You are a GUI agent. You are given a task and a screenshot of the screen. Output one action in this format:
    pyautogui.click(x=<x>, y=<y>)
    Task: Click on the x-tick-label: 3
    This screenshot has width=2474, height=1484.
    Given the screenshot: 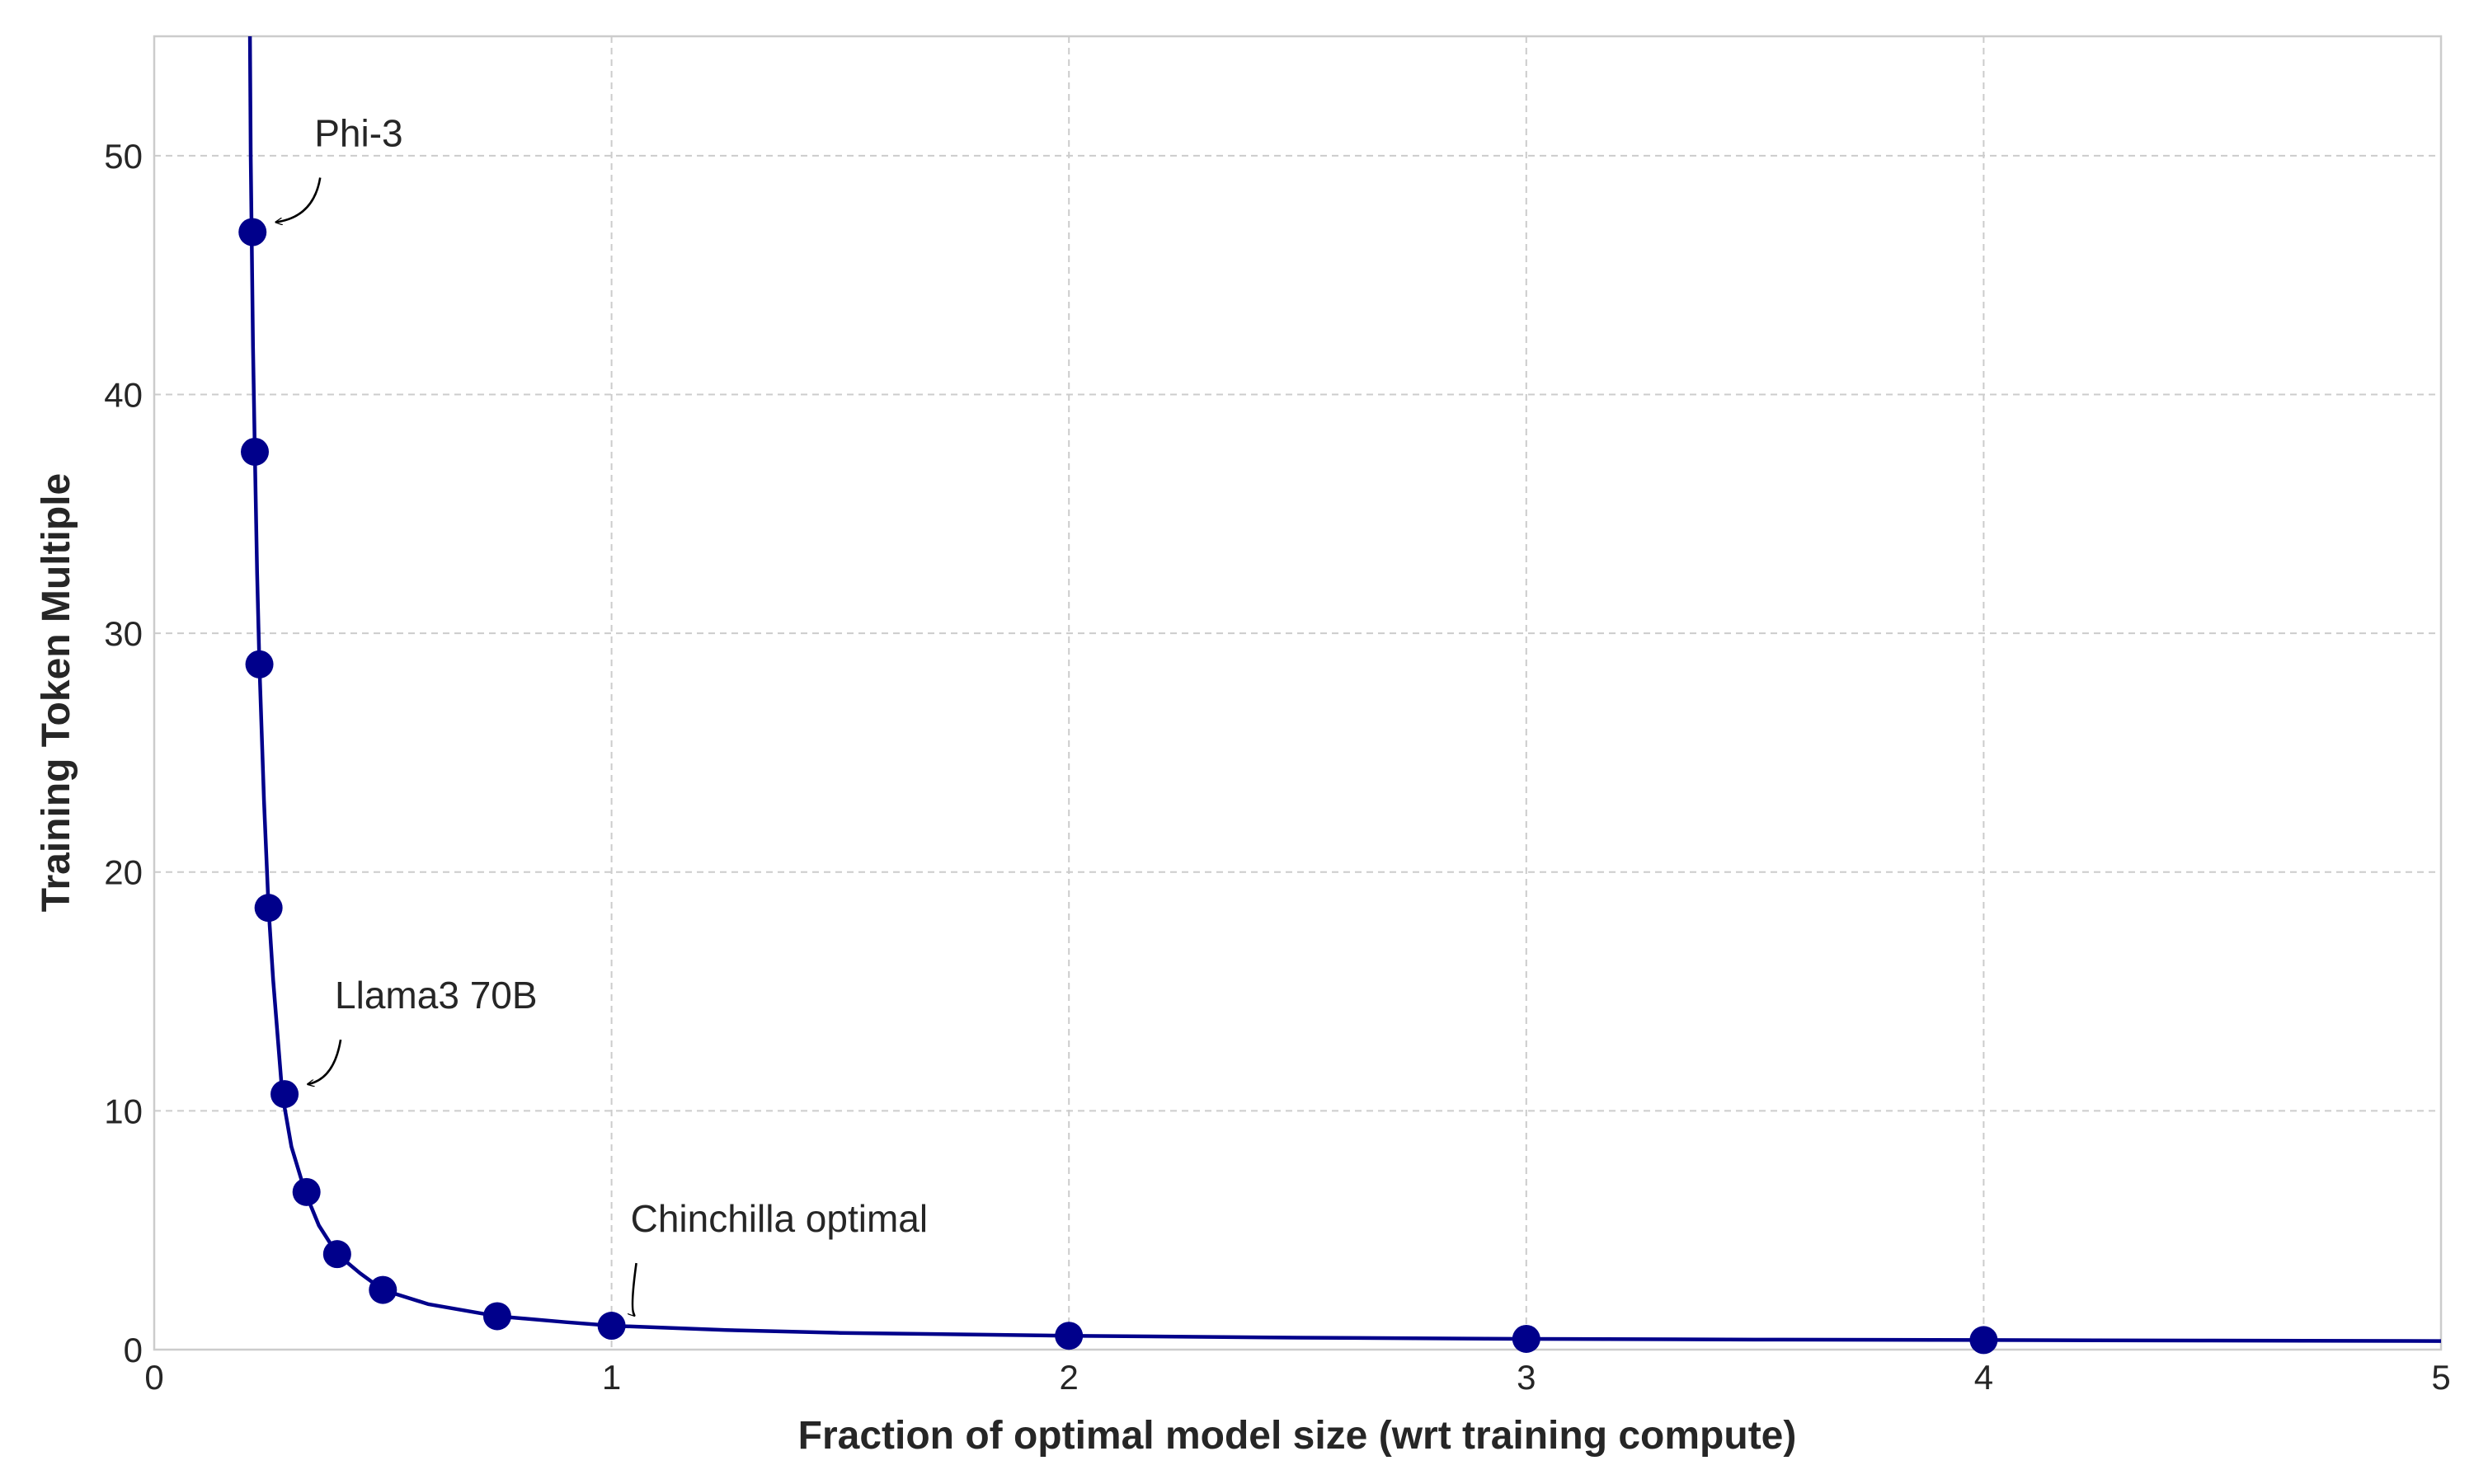 What is the action you would take?
    pyautogui.click(x=1526, y=1377)
    